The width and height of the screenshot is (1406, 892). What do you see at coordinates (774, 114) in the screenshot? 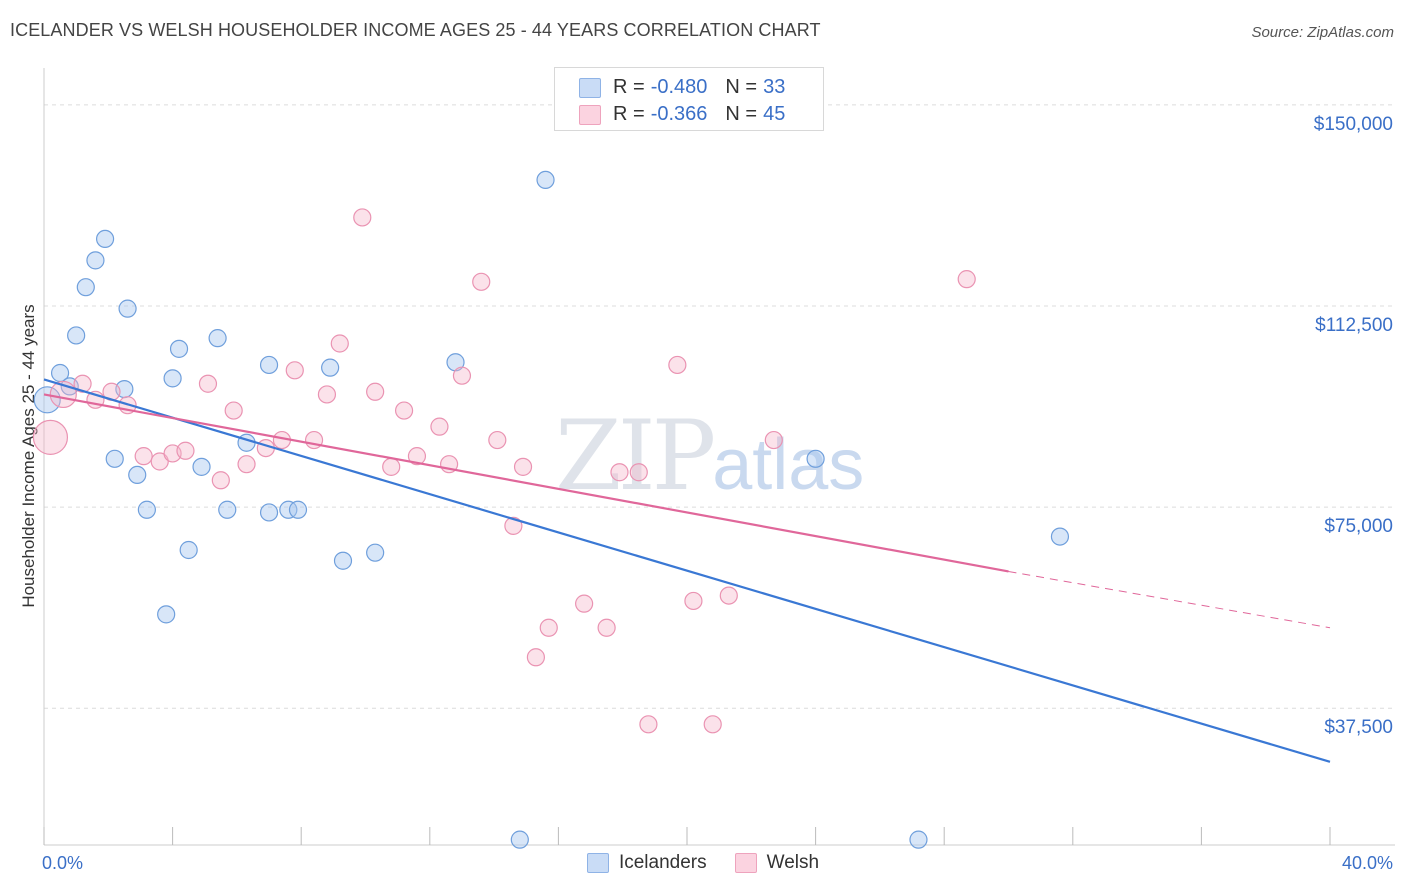
I see `legend-n-value: 45` at bounding box center [774, 114].